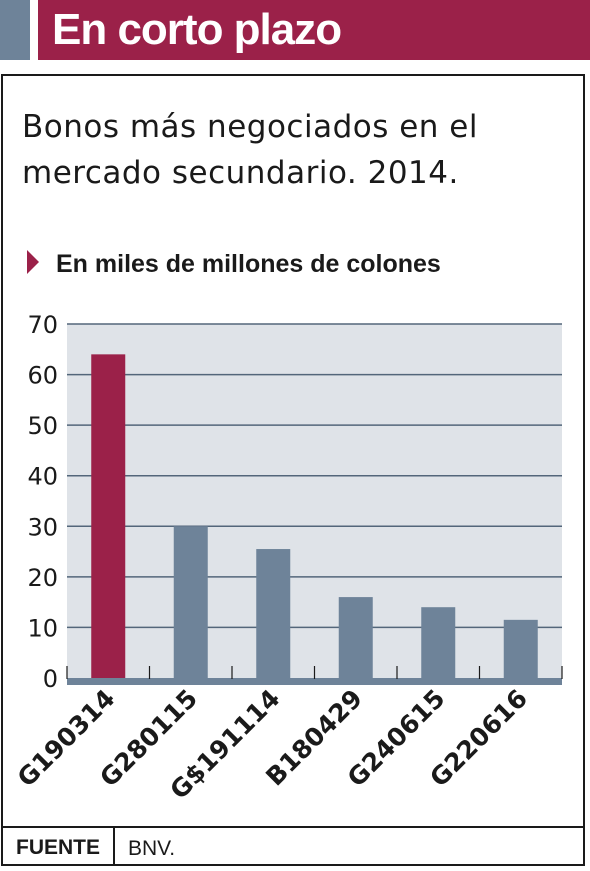  What do you see at coordinates (273, 613) in the screenshot?
I see `bar-g191114` at bounding box center [273, 613].